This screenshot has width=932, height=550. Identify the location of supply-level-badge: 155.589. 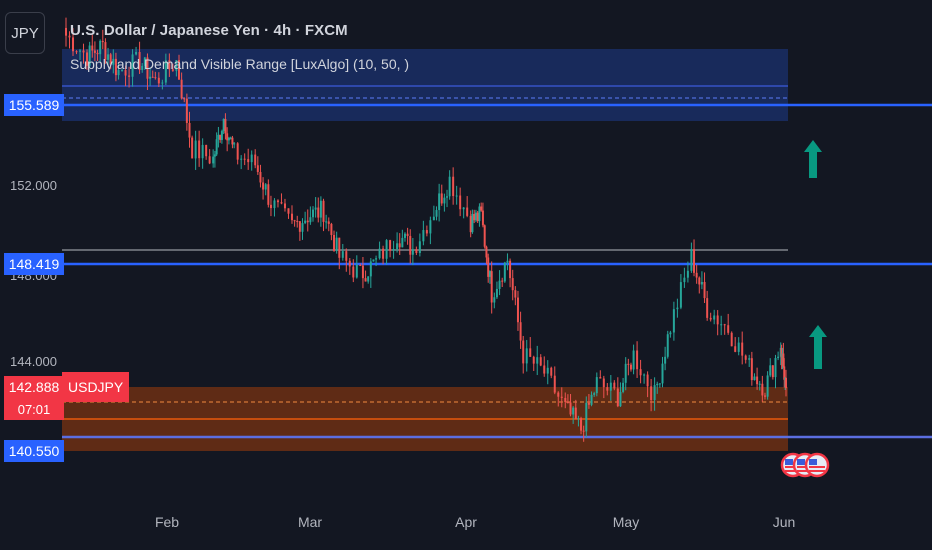
(34, 105).